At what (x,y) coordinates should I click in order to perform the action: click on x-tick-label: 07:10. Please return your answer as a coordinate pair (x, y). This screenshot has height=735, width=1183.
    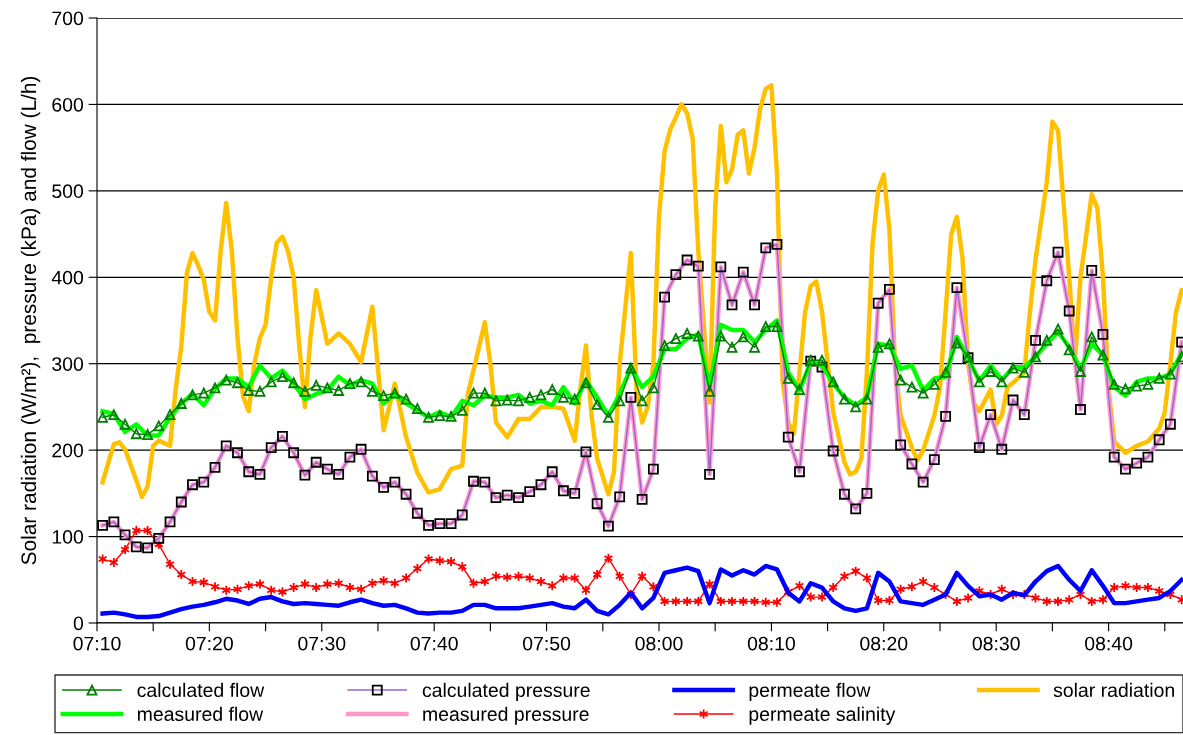
    Looking at the image, I should click on (97, 643).